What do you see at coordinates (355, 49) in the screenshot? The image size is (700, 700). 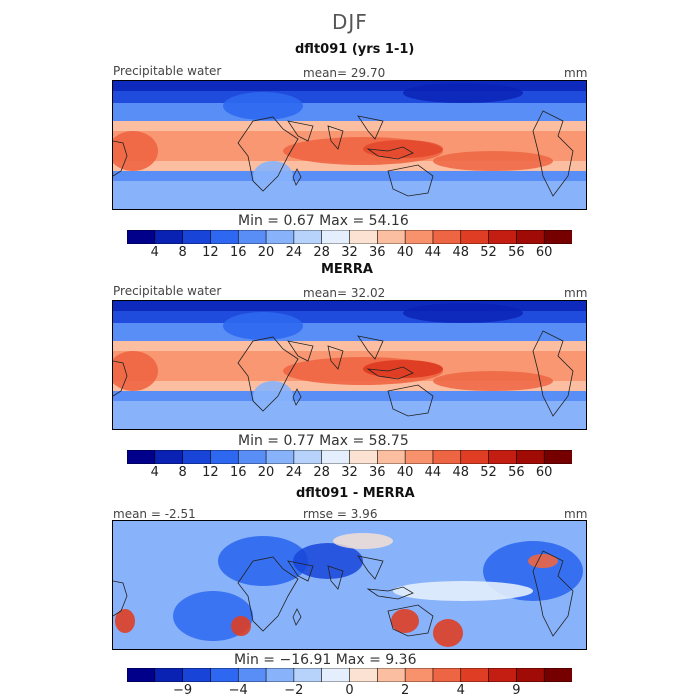 I see `panel-1-title: dflt091 (yrs 1-1)` at bounding box center [355, 49].